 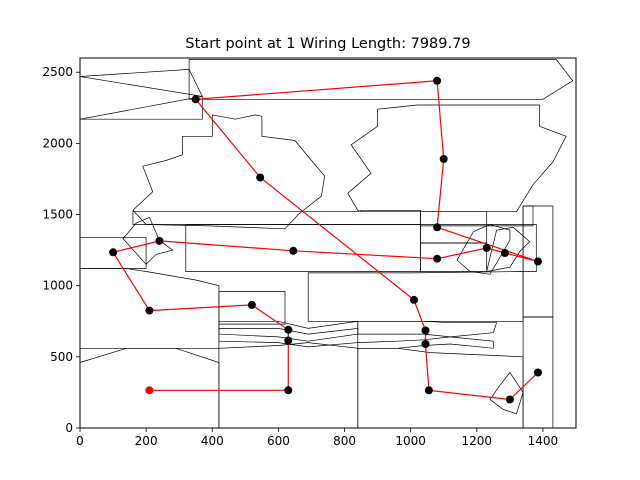 I want to click on x-tick-label: 1200, so click(x=477, y=441).